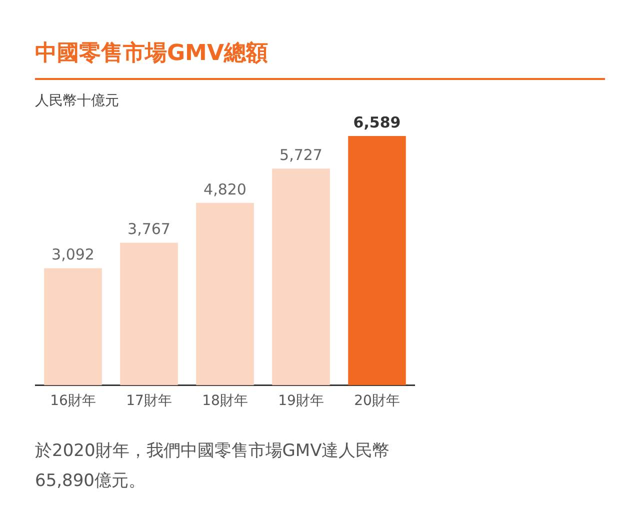 The image size is (640, 510). I want to click on x-tick-label: 19財年, so click(301, 401).